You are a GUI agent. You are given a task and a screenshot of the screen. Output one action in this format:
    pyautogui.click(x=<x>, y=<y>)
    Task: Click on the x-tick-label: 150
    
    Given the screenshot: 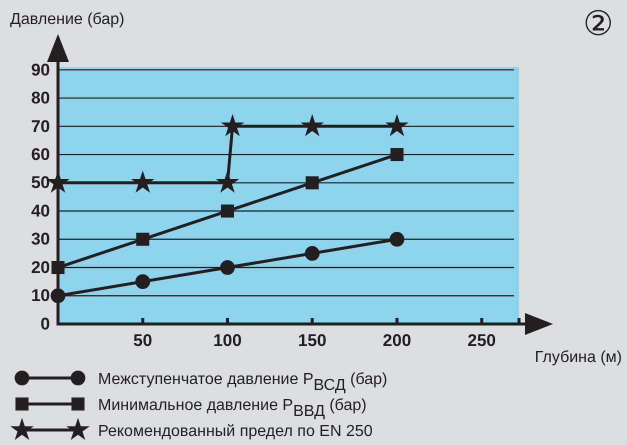 What is the action you would take?
    pyautogui.click(x=312, y=340)
    